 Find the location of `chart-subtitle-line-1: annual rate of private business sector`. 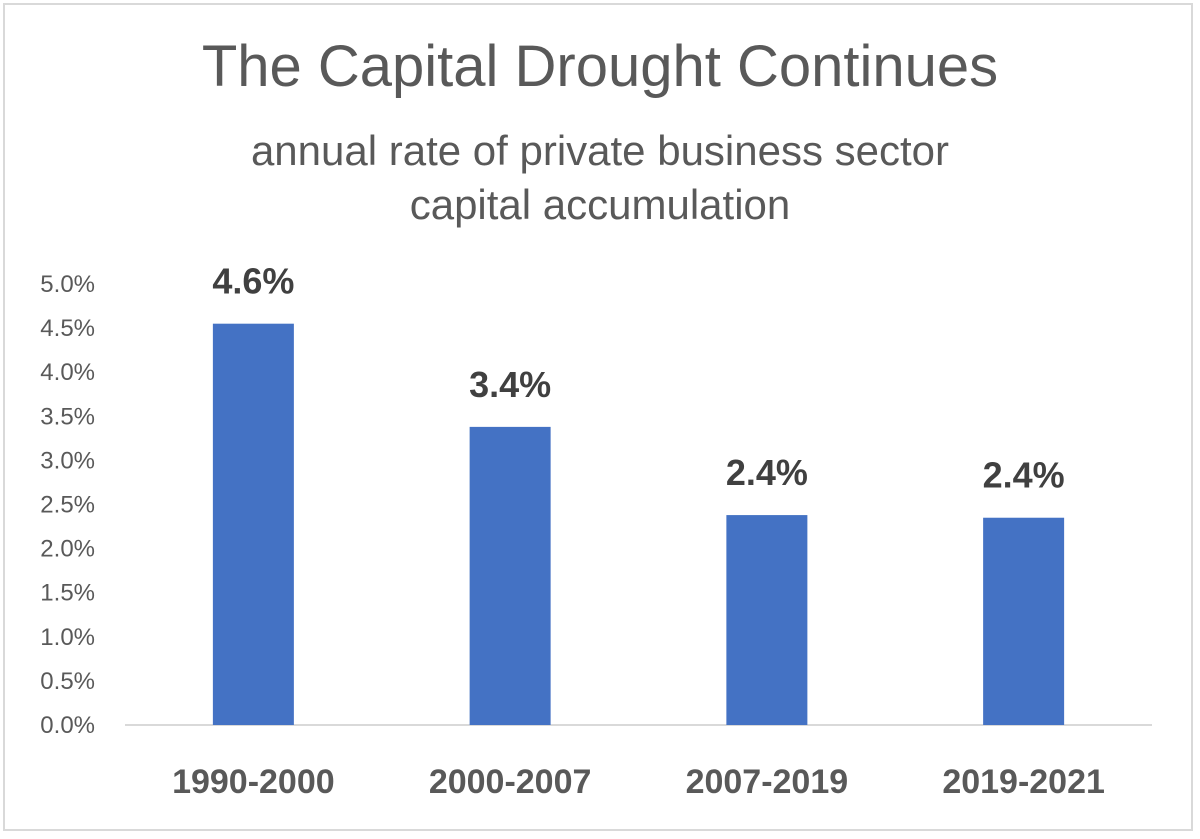

chart-subtitle-line-1: annual rate of private business sector is located at coordinates (600, 150).